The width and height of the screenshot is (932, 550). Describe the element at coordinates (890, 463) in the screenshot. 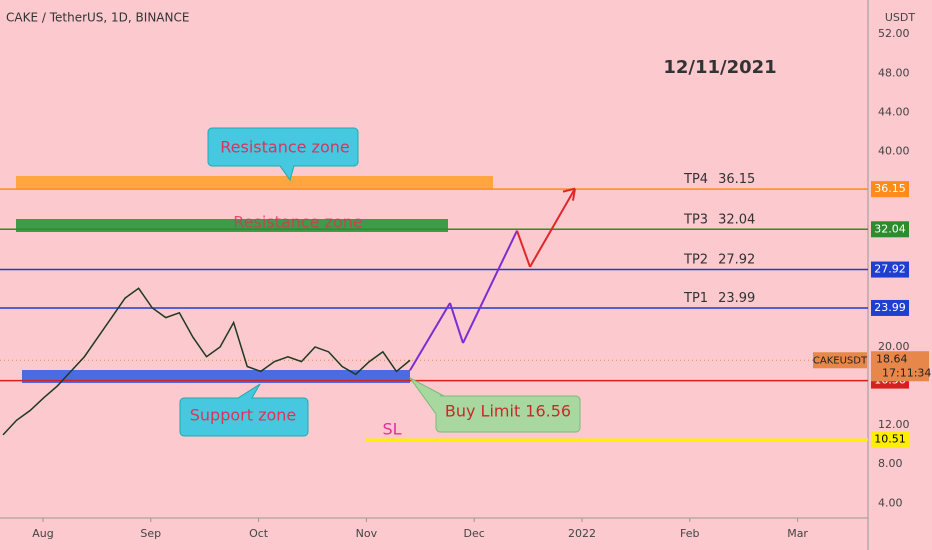

I see `y-tick-label: 8.00` at that location.